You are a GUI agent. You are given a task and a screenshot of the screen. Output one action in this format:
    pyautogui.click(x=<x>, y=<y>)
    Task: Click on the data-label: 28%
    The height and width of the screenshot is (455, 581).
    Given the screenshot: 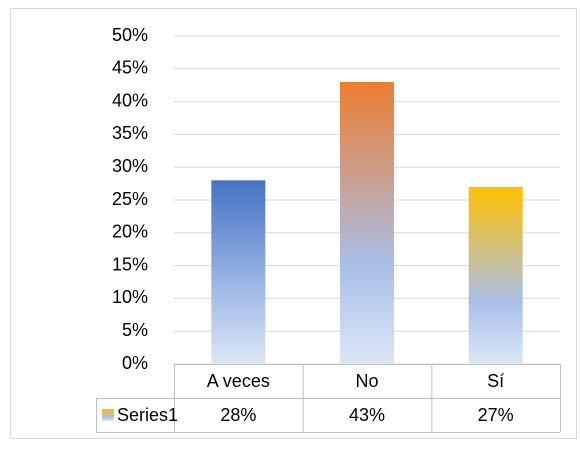 What is the action you would take?
    pyautogui.click(x=238, y=415)
    